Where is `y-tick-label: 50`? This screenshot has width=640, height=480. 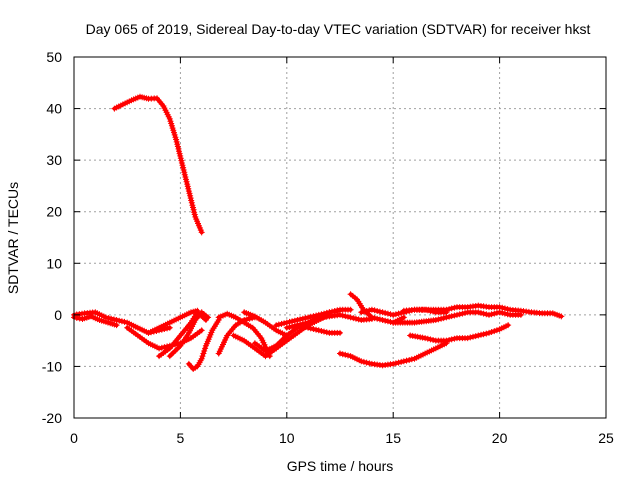 y-tick-label: 50 is located at coordinates (54, 57).